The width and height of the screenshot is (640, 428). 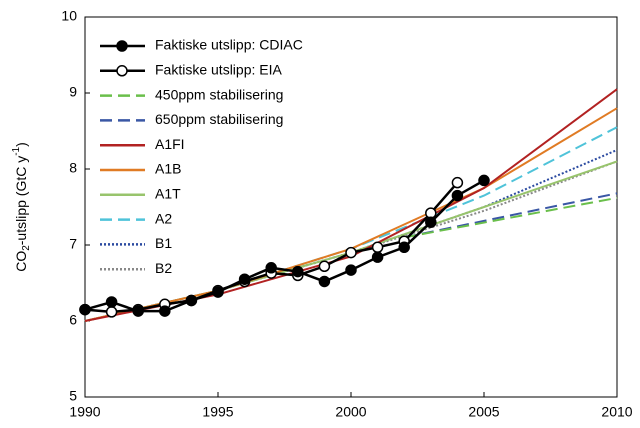 What do you see at coordinates (511, 217) in the screenshot?
I see `series-line` at bounding box center [511, 217].